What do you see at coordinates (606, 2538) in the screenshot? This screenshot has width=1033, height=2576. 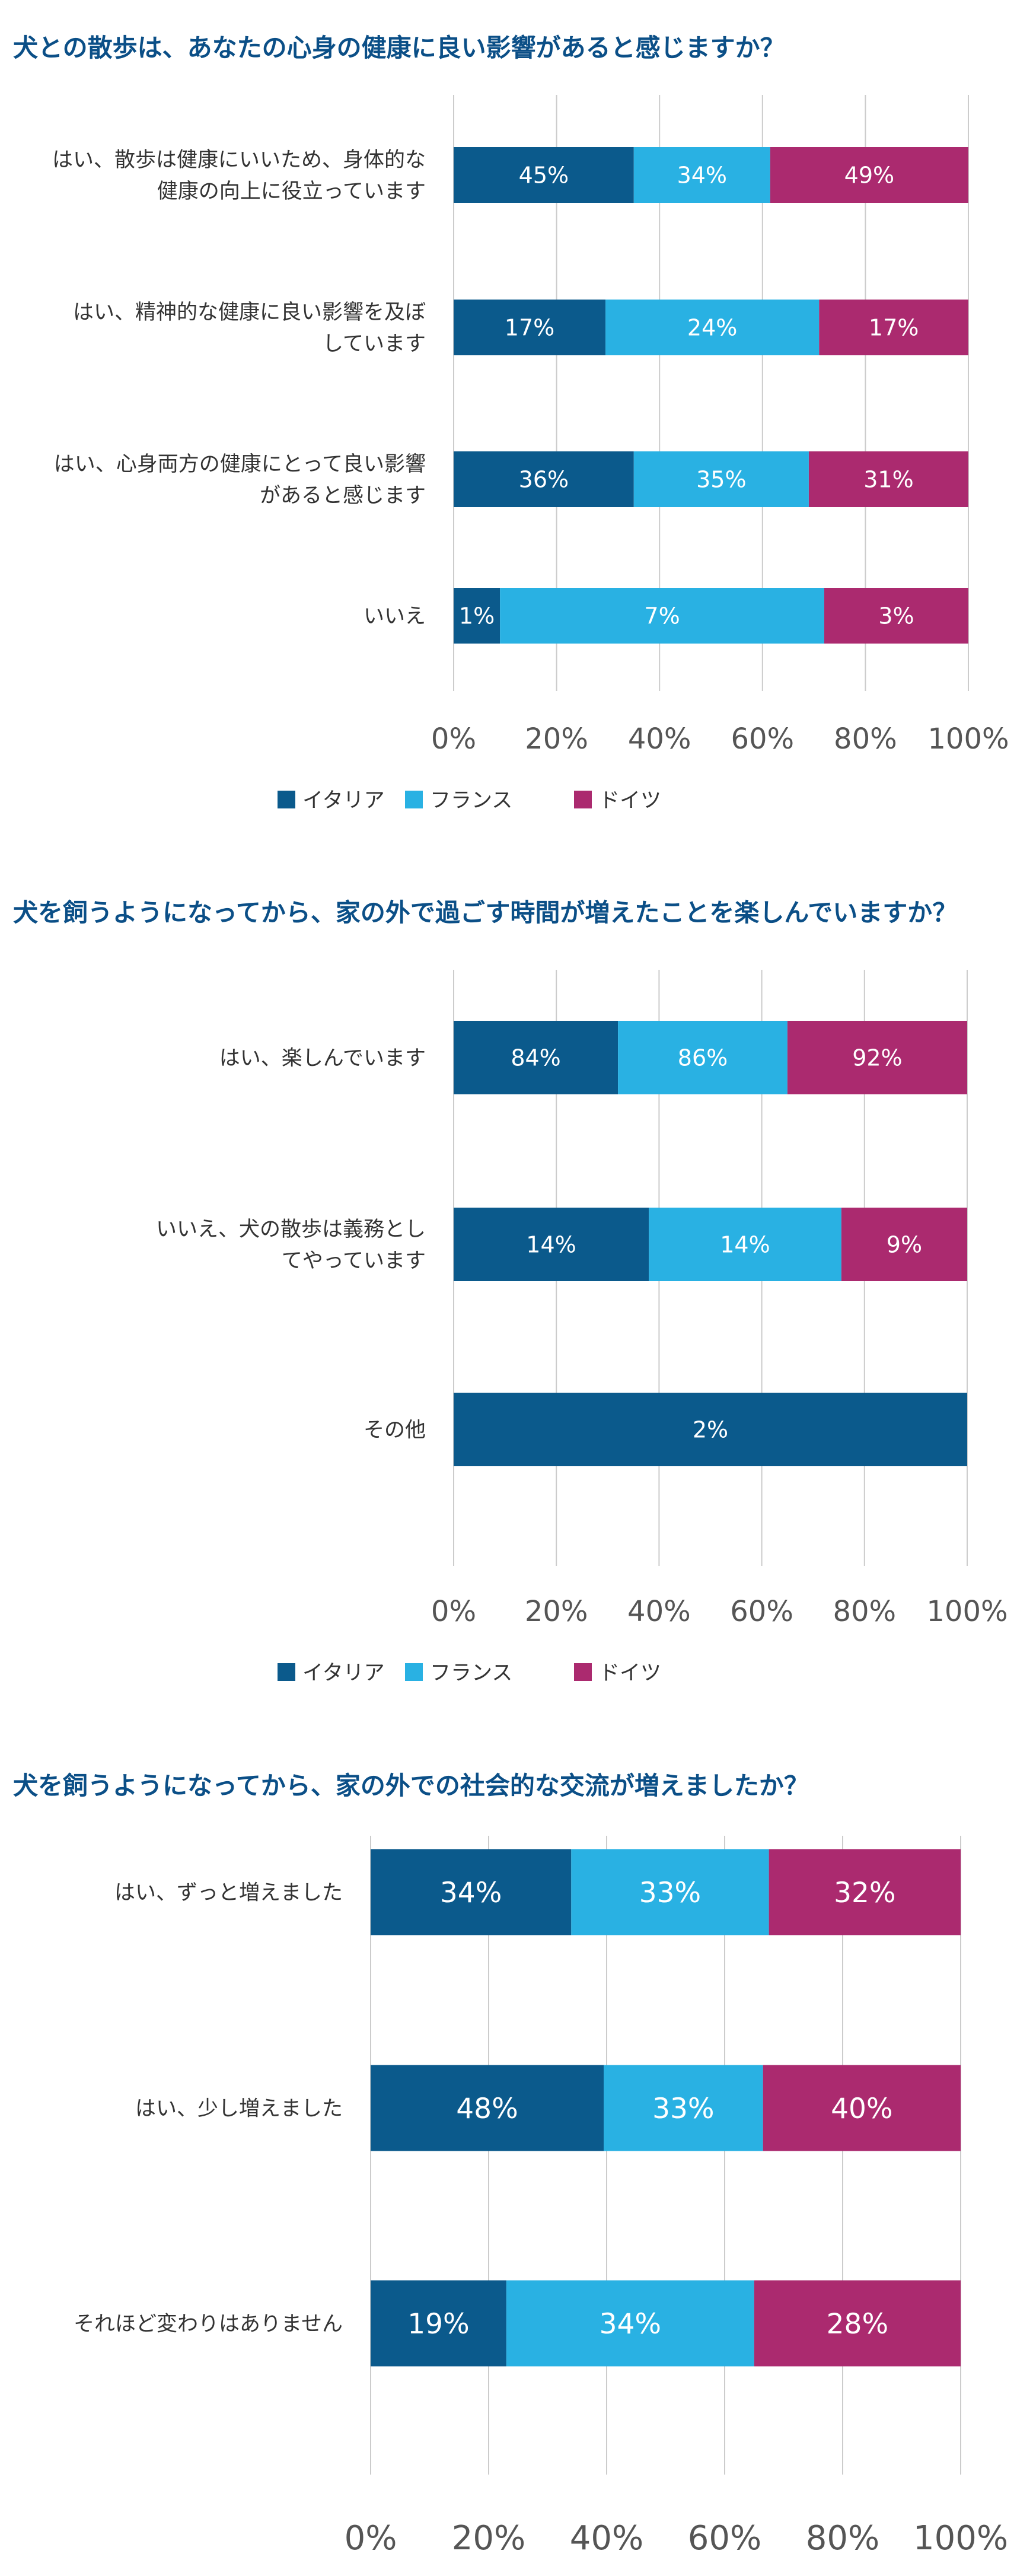 I see `chart-3-x-tick-label: 40%` at bounding box center [606, 2538].